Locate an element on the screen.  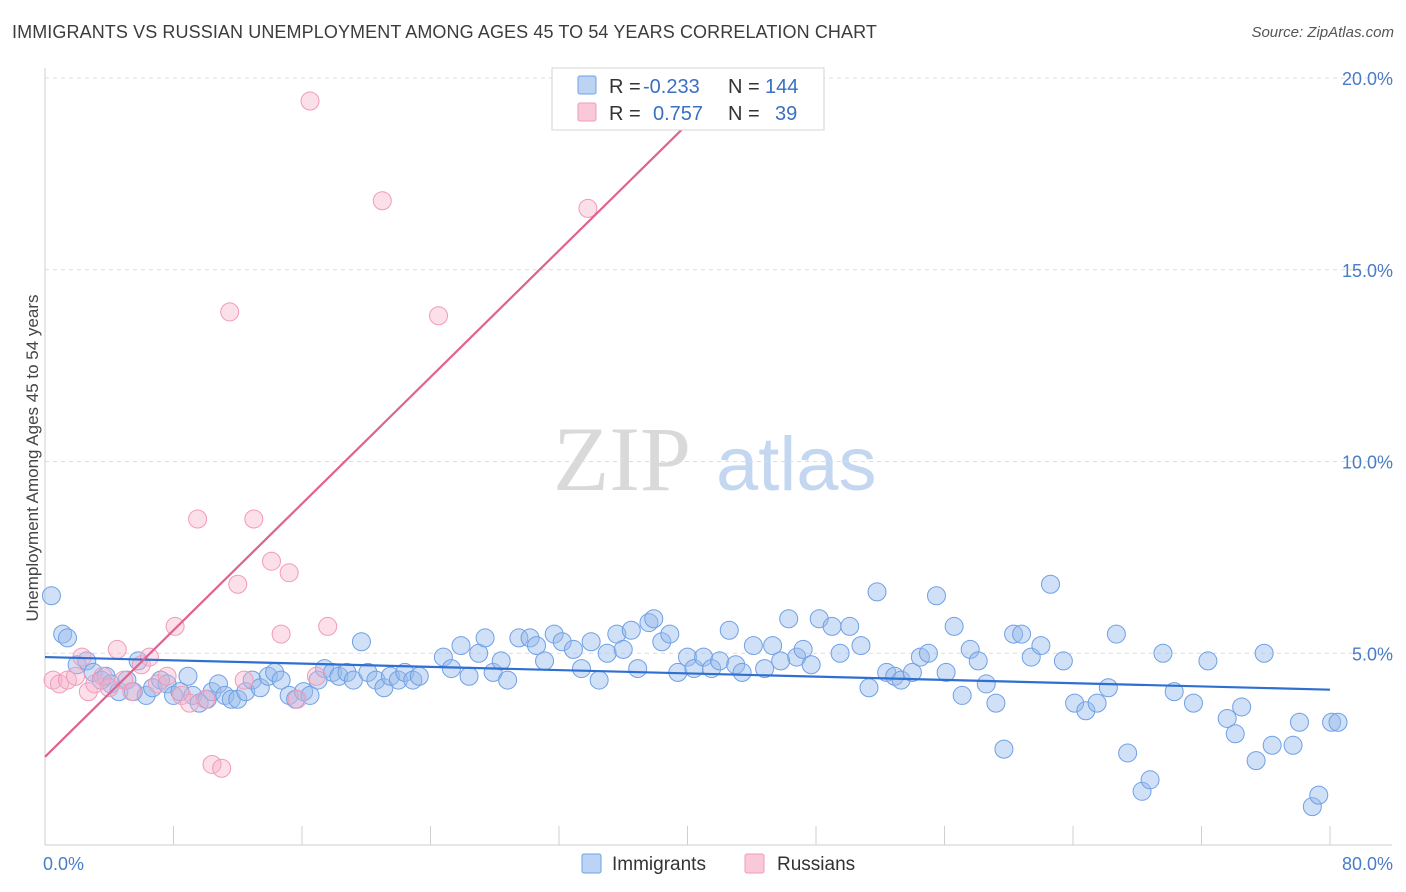
y-tick-label-0: 5.0% is located at coordinates (1372, 654).